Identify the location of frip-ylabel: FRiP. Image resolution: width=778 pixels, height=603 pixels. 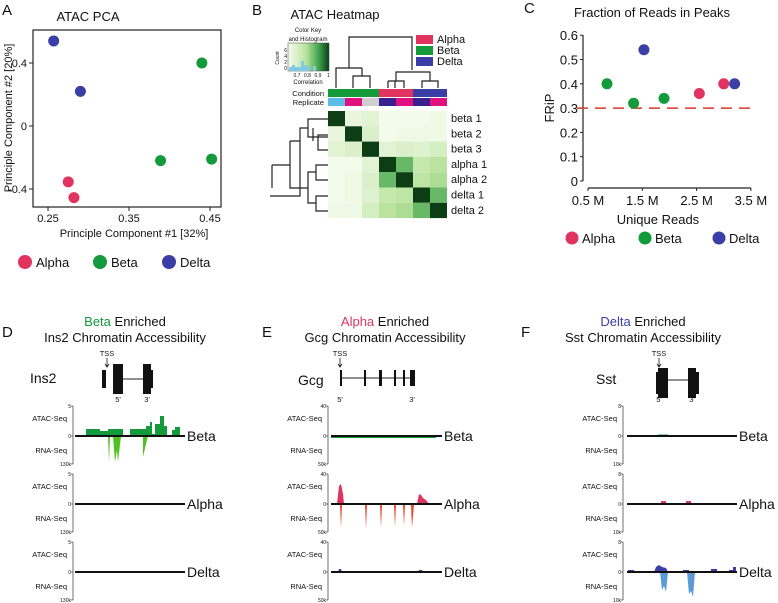
(549, 108).